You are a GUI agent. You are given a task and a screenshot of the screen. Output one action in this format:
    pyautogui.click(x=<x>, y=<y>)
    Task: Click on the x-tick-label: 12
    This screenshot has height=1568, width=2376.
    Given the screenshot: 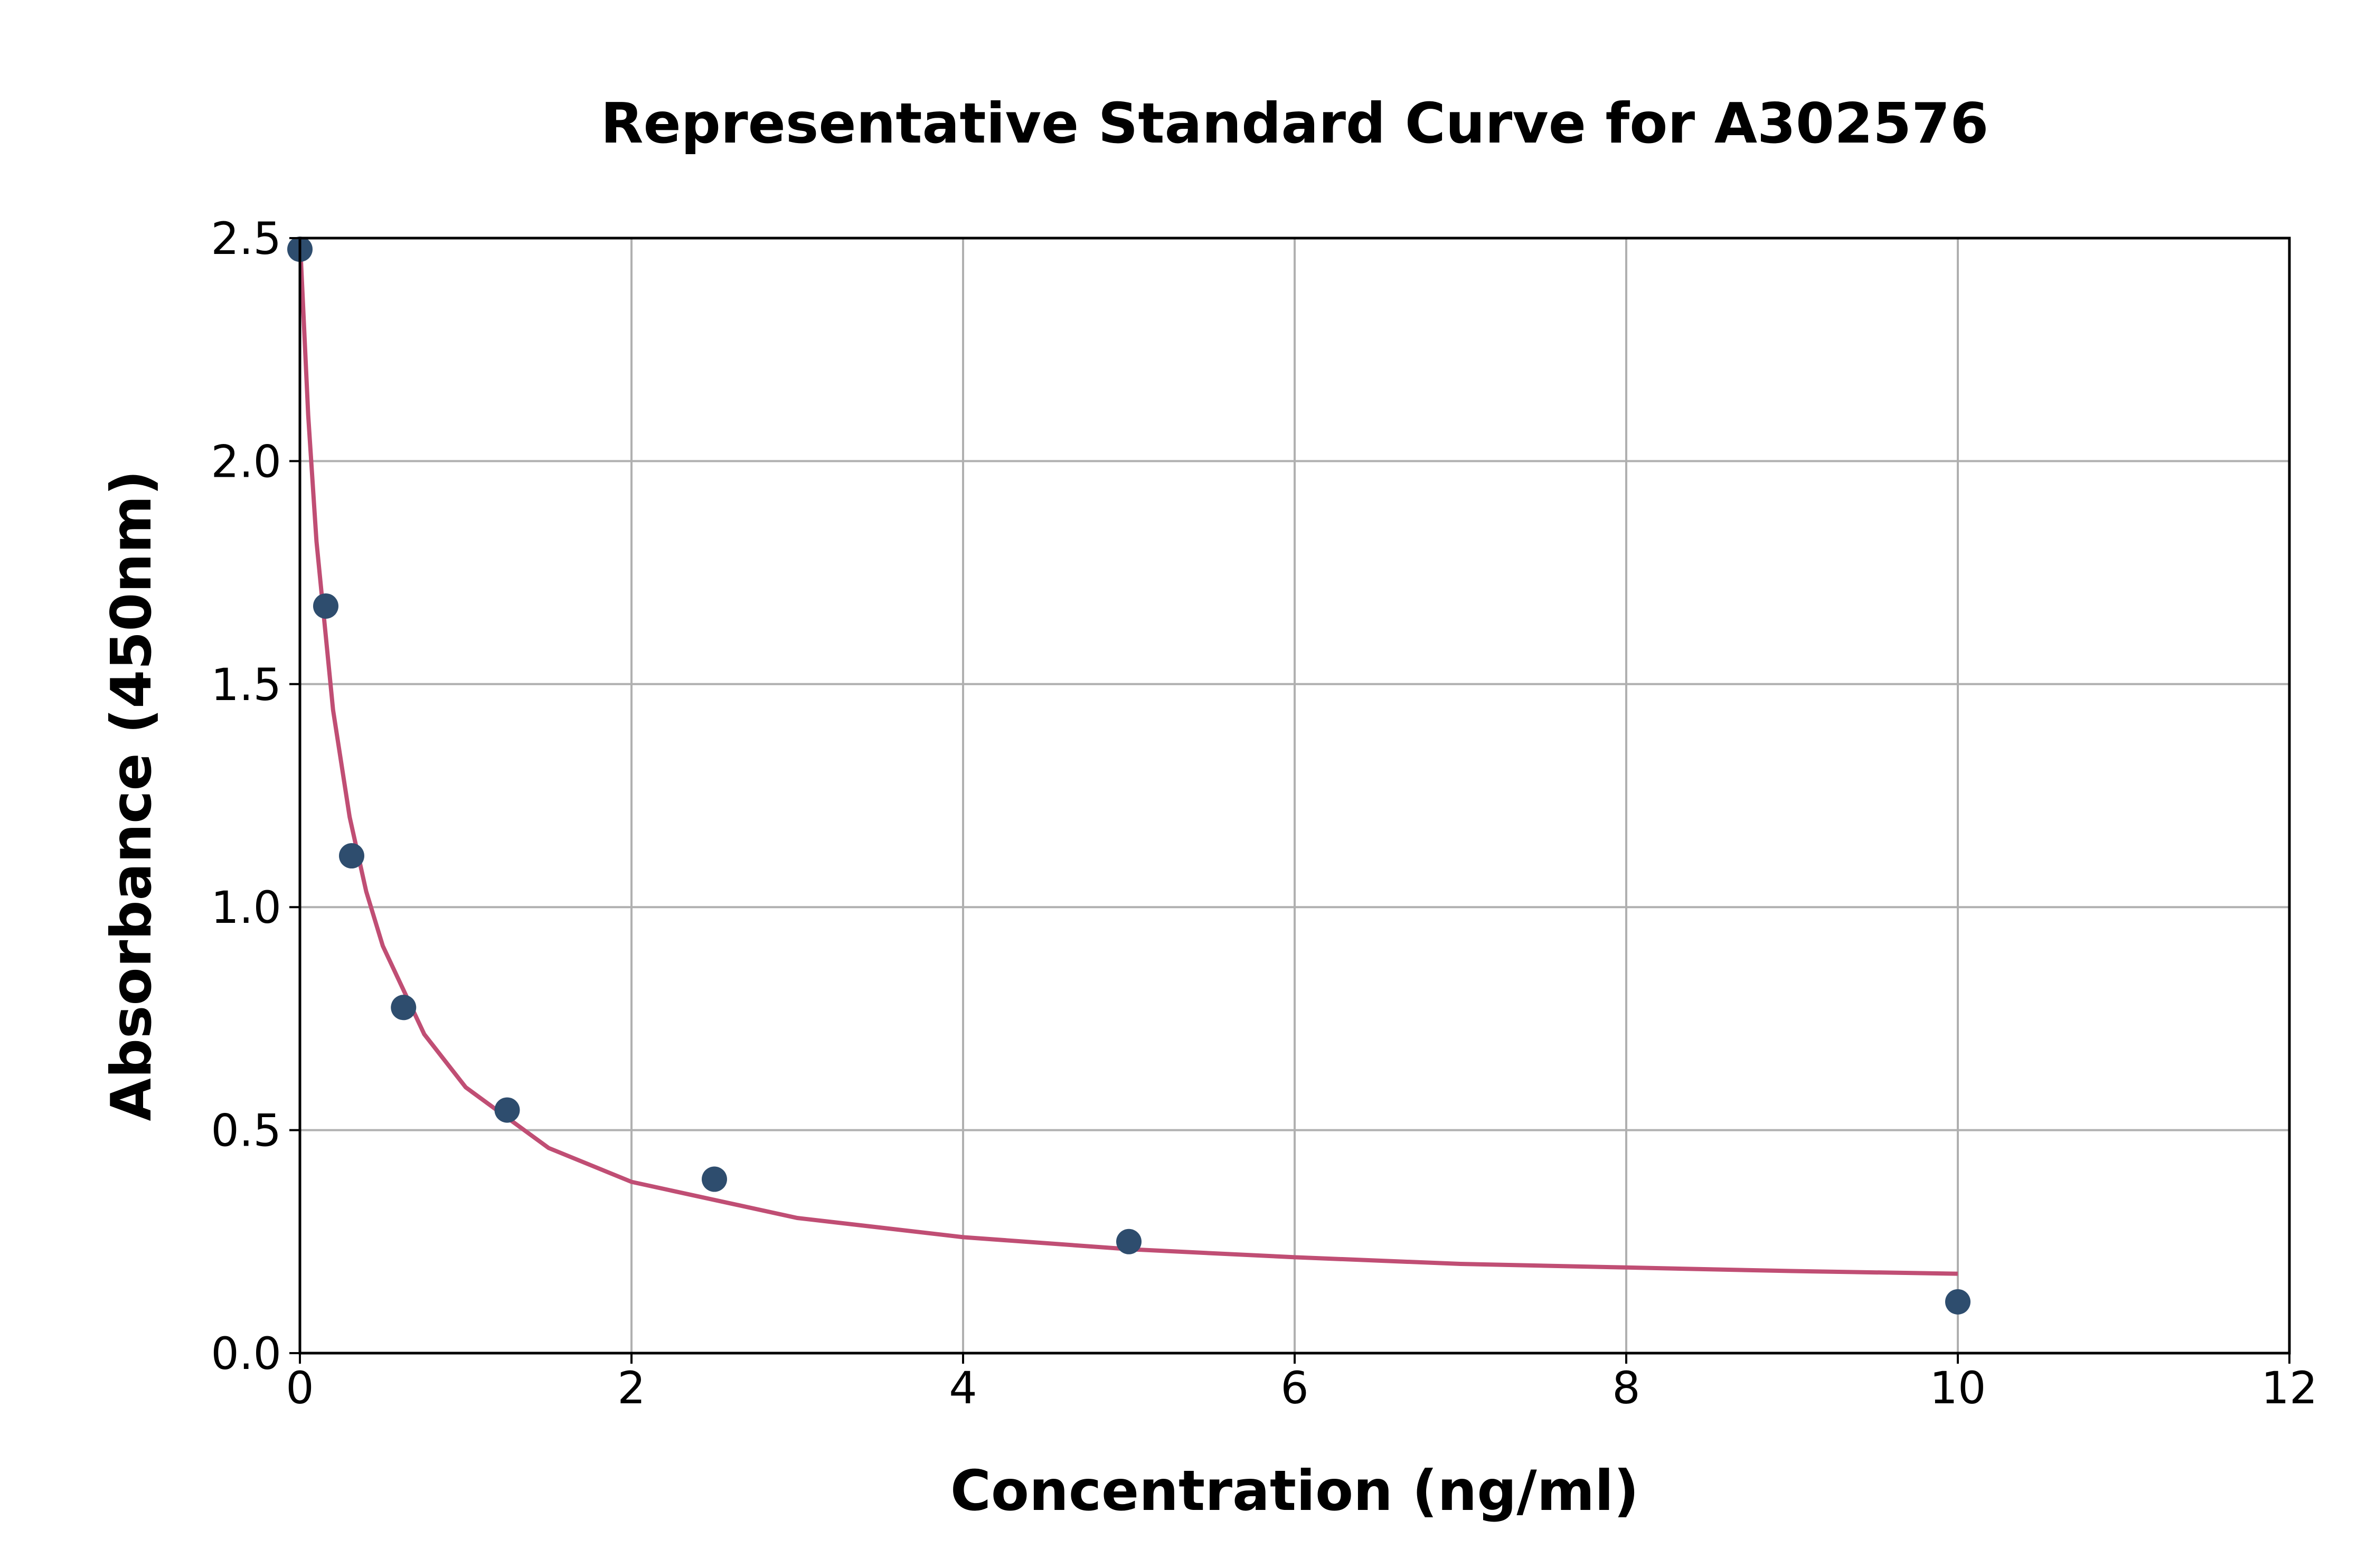 What is the action you would take?
    pyautogui.click(x=2290, y=1388)
    